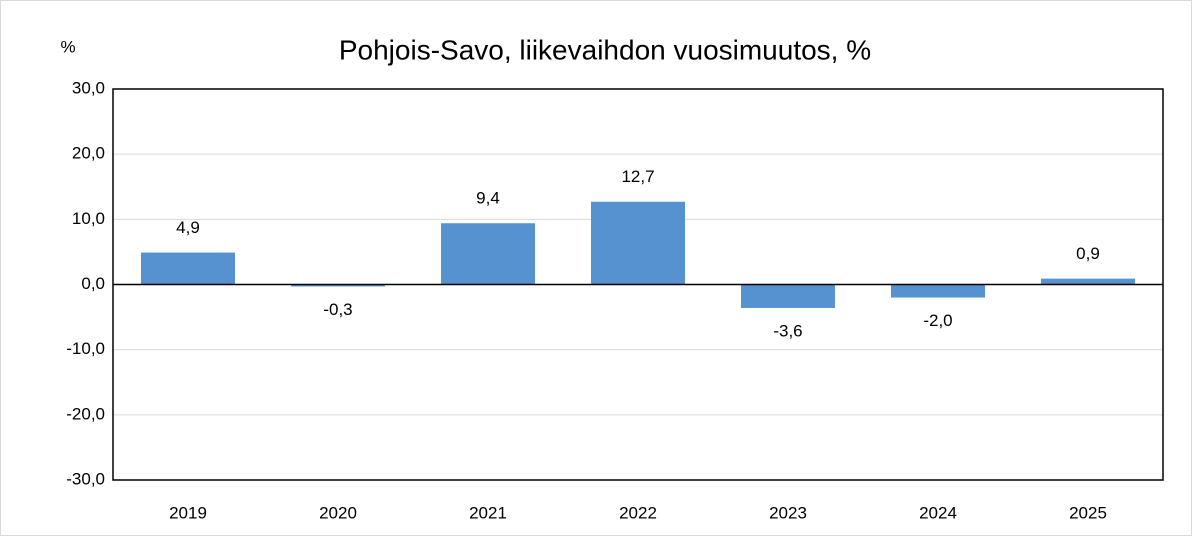 The image size is (1192, 536). I want to click on data-label: 0,9, so click(1088, 253).